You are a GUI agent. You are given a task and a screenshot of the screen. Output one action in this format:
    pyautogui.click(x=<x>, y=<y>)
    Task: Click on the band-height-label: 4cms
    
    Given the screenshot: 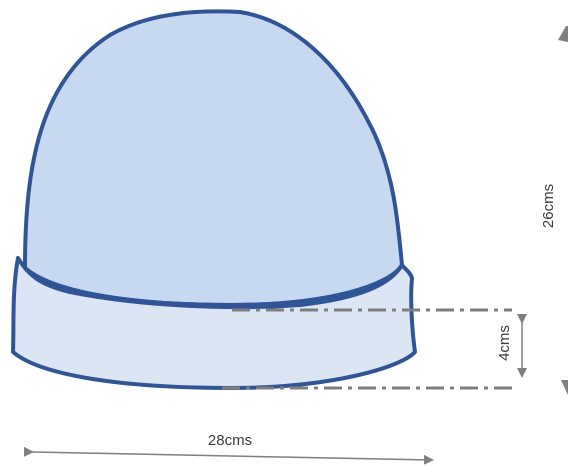 What is the action you would take?
    pyautogui.click(x=504, y=343)
    